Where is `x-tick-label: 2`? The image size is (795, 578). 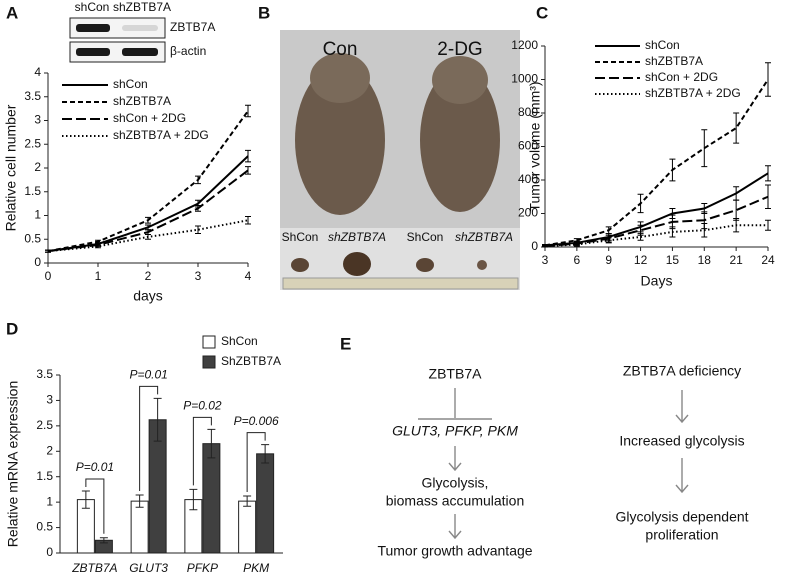
x-tick-label: 2 is located at coordinates (148, 276).